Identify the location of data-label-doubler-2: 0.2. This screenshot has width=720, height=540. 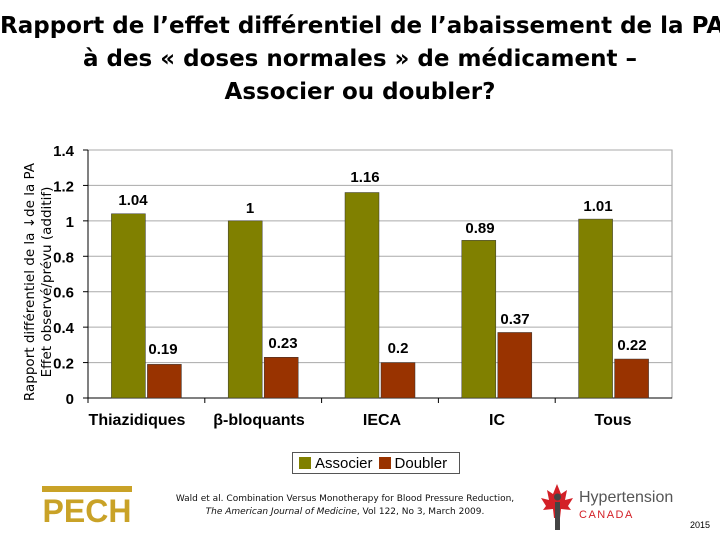
(398, 348).